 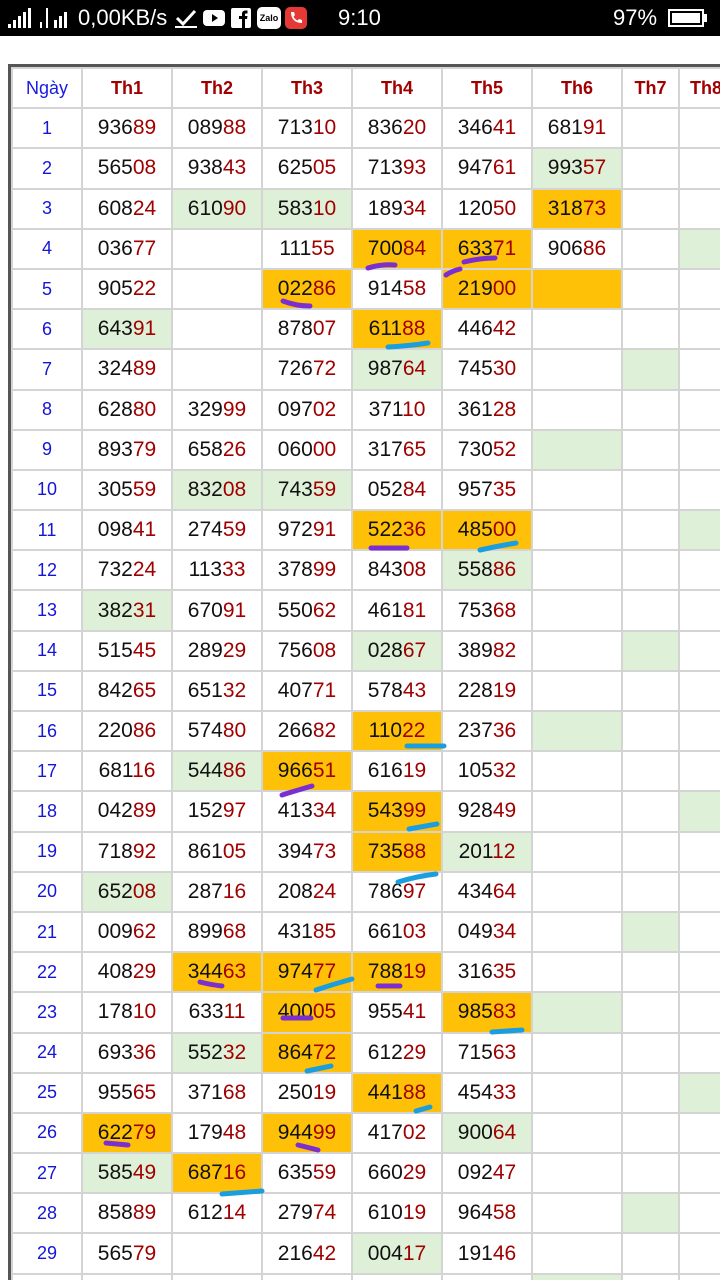 I want to click on result-number: 26682, so click(x=307, y=731).